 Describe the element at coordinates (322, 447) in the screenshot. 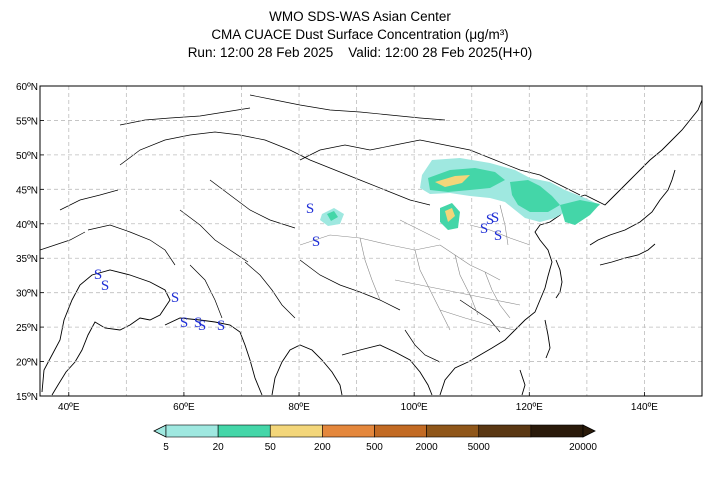

I see `legend-level-label: 200` at that location.